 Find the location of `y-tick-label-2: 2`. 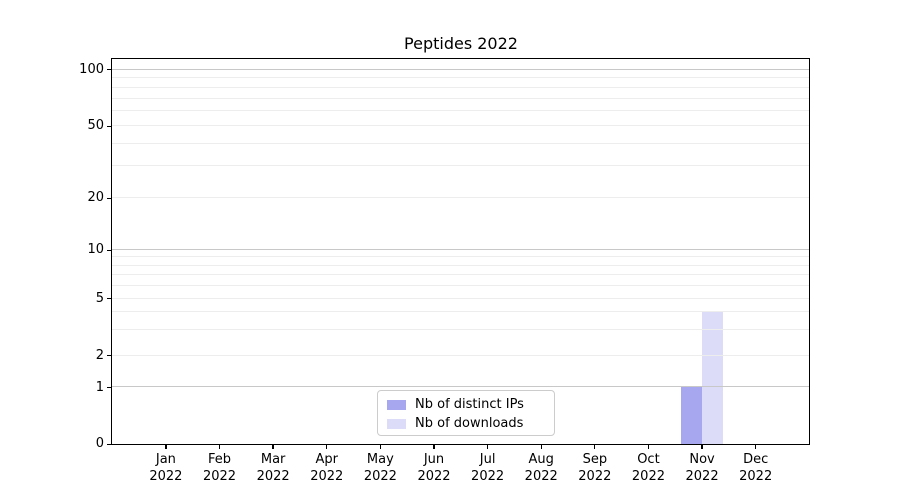

y-tick-label-2: 2 is located at coordinates (99, 355).